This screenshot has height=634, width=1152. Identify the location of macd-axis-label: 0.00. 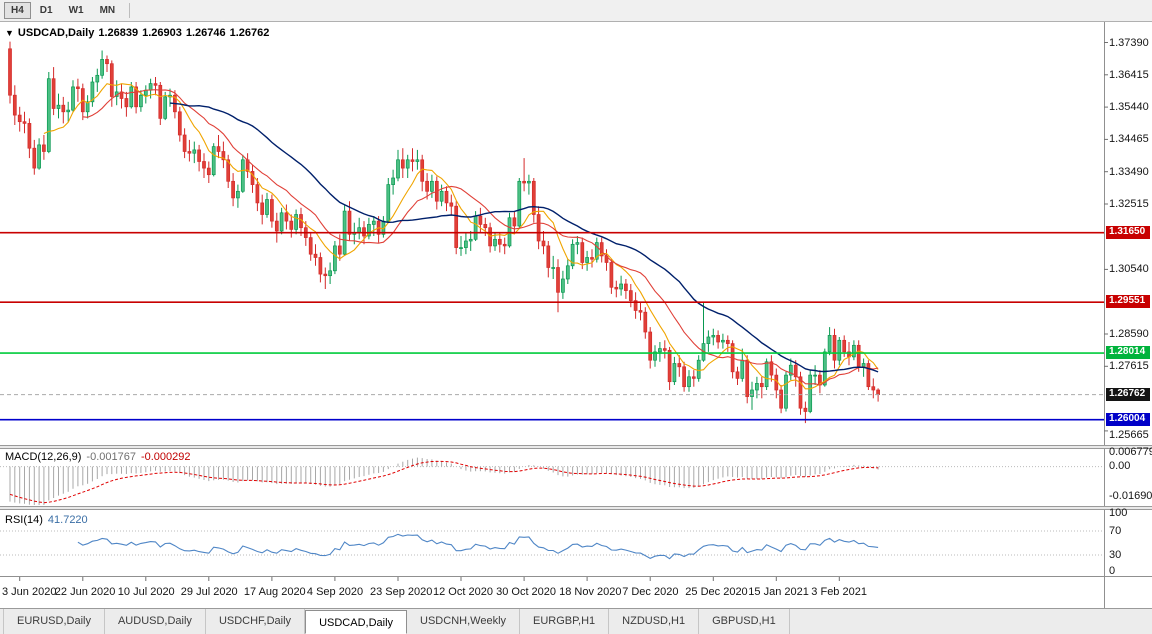
(1120, 466).